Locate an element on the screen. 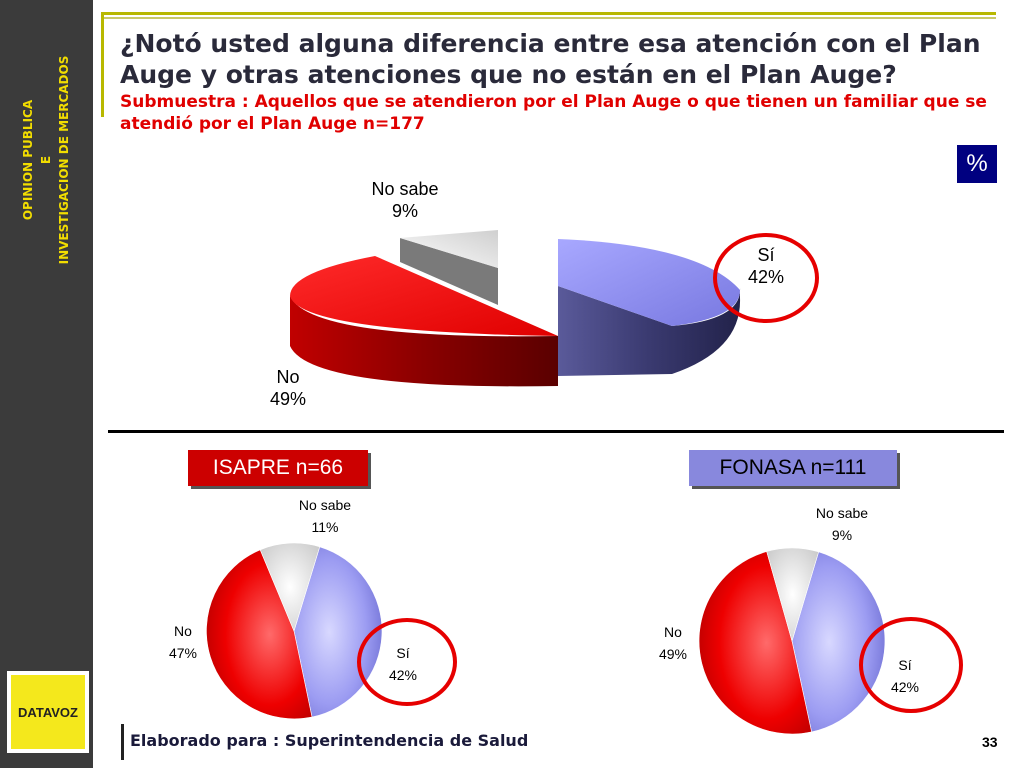 Image resolution: width=1024 pixels, height=768 pixels. main-slice-nosabe-side is located at coordinates (449, 271).